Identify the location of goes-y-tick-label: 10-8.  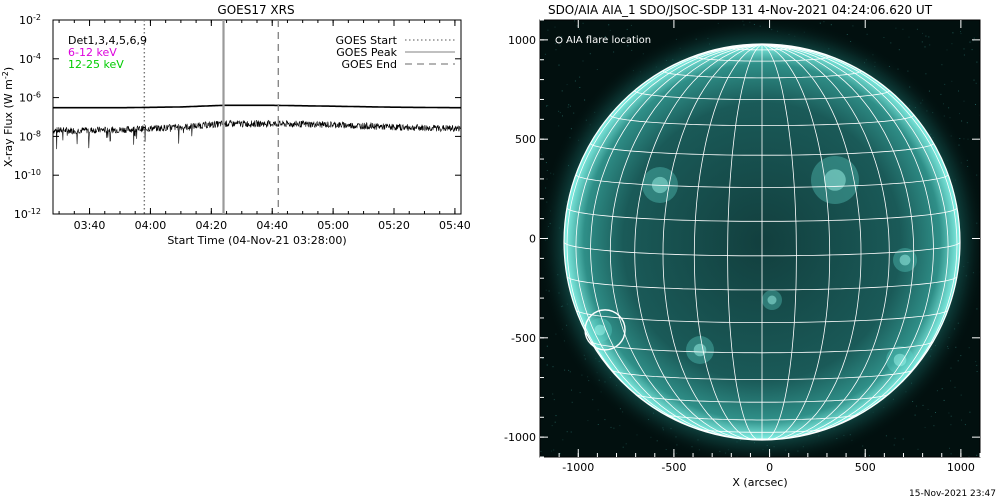
(30, 136).